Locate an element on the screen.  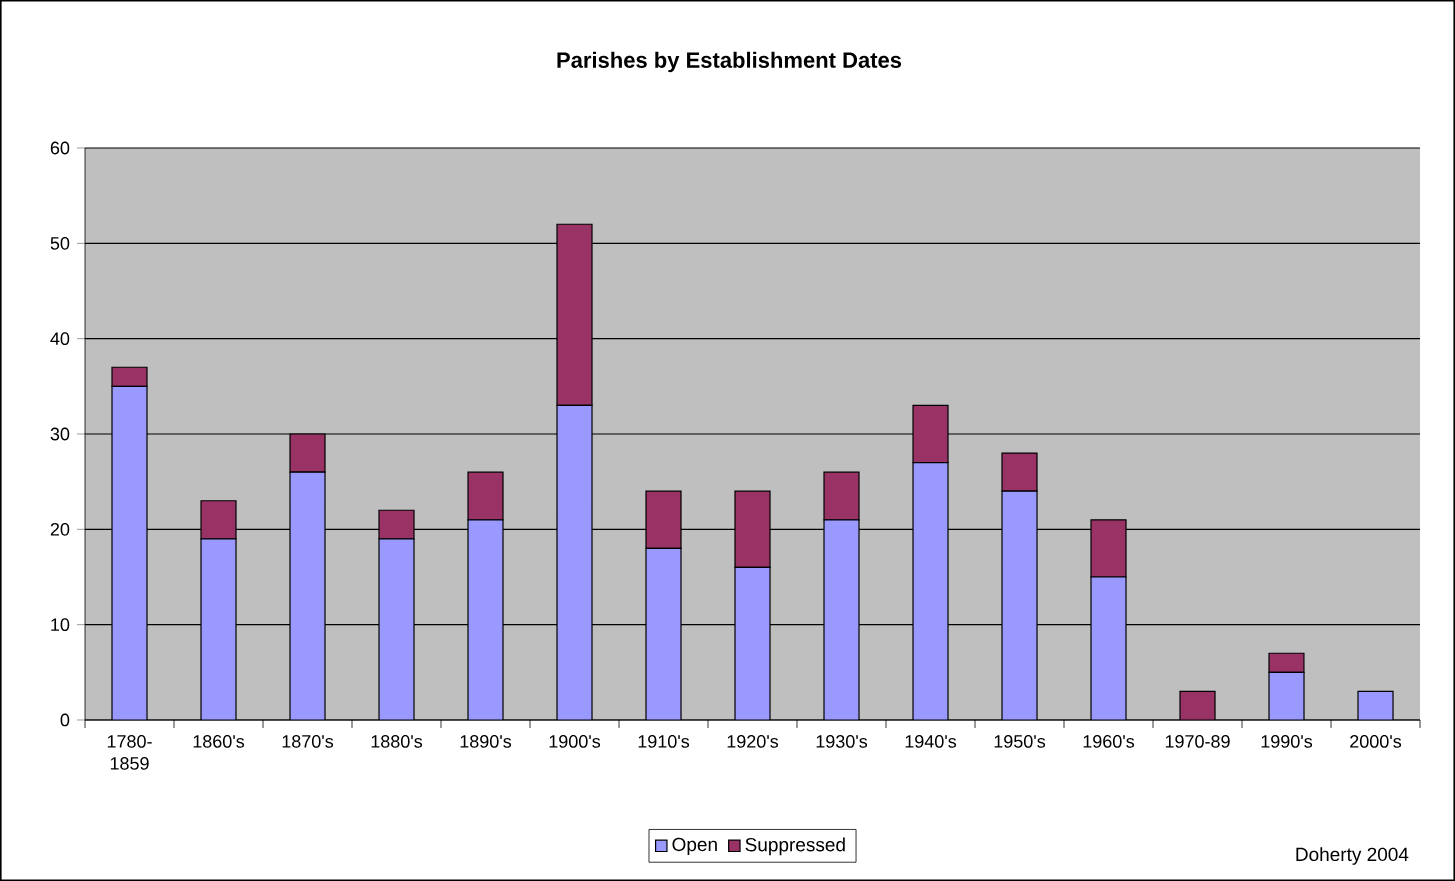
x-tick-label: 1880's is located at coordinates (397, 741).